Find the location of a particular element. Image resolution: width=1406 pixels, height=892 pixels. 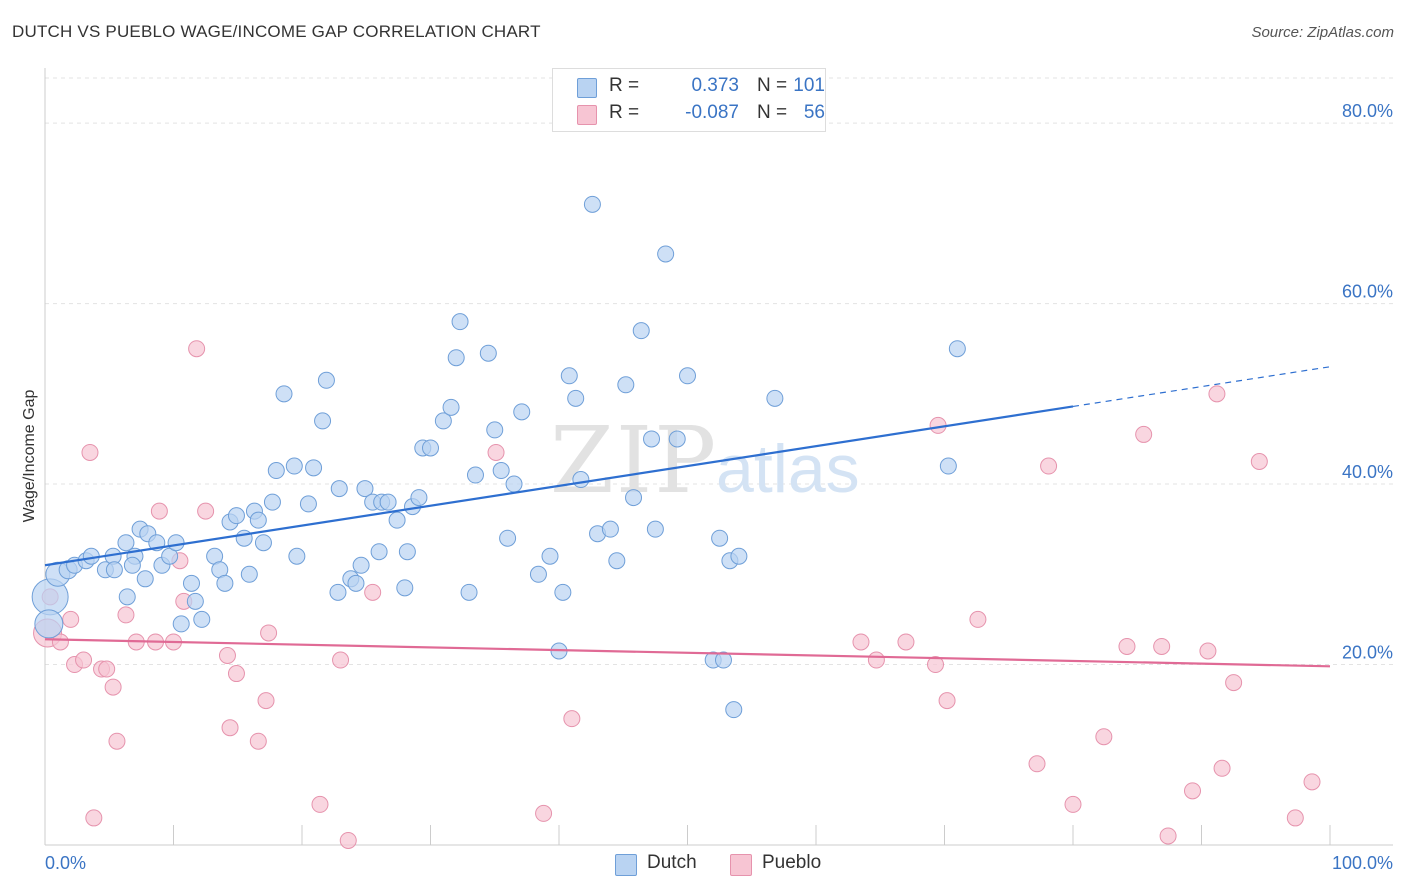

legend-n-value: 56 is located at coordinates (814, 112).